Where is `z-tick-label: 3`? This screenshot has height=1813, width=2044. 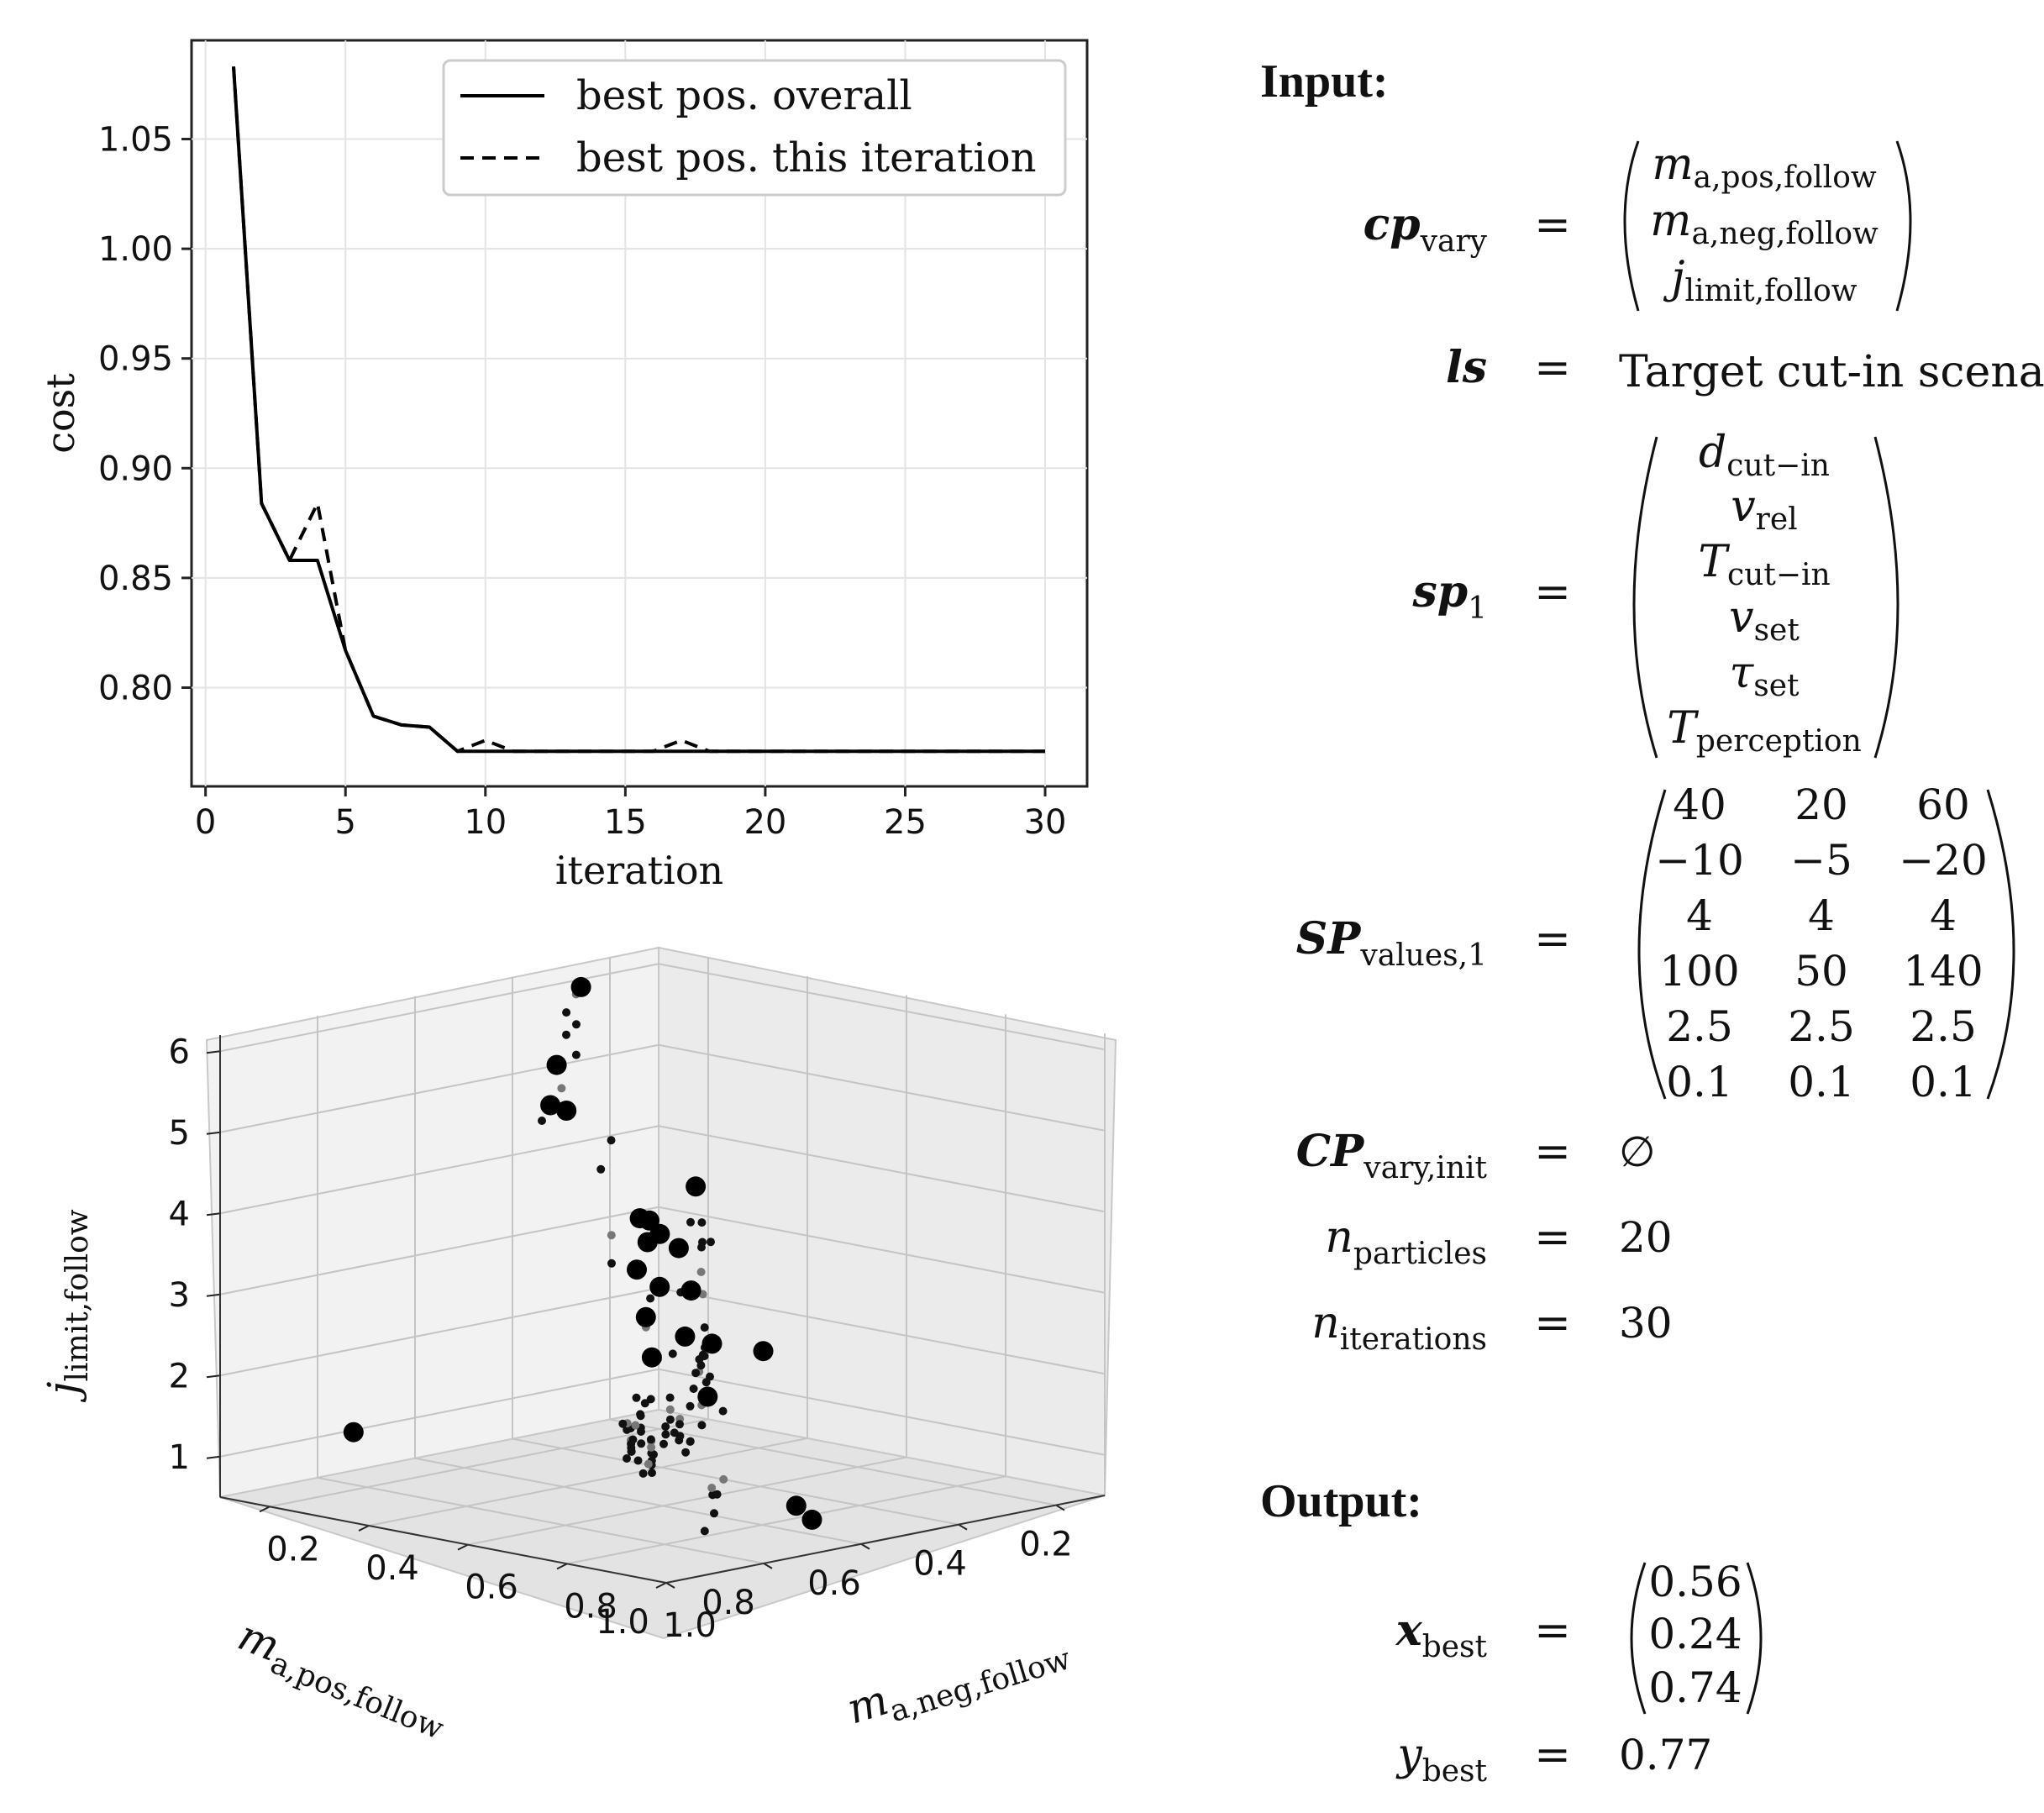
z-tick-label: 3 is located at coordinates (179, 1295).